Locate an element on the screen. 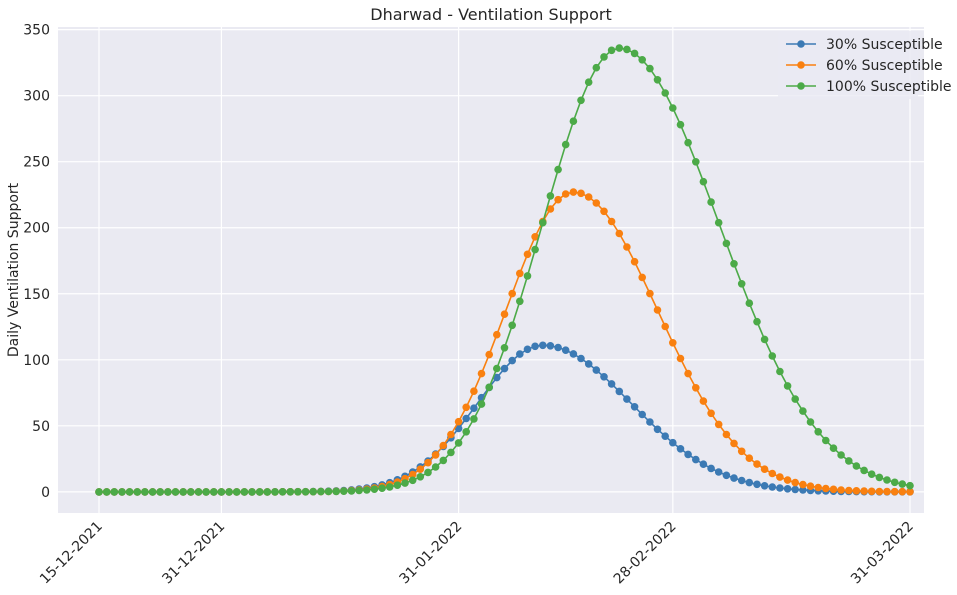  legend-item: 60% Susceptible is located at coordinates (864, 66).